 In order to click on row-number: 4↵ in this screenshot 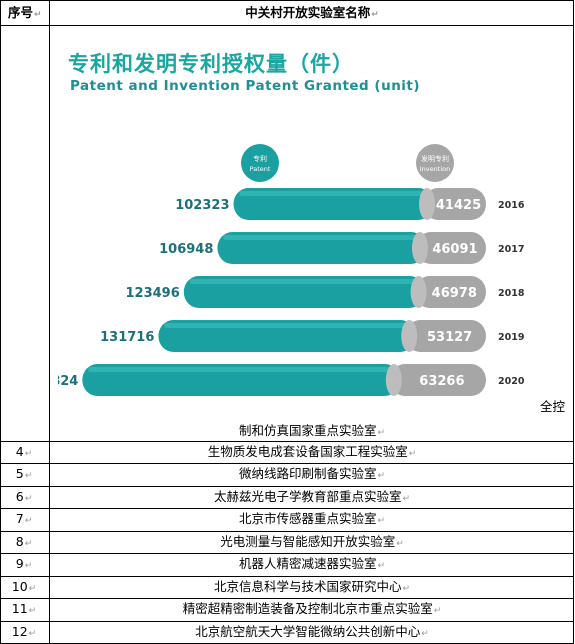, I will do `click(24, 451)`.